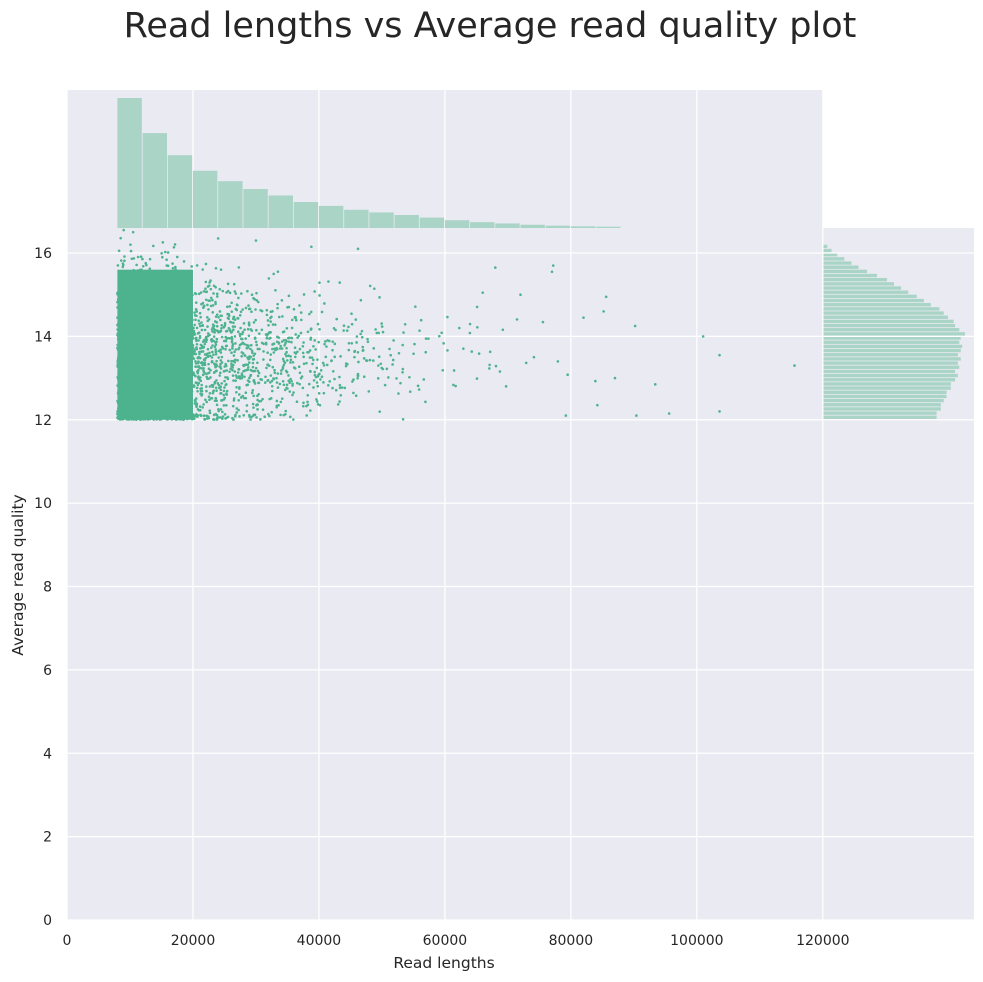  Describe the element at coordinates (898, 574) in the screenshot. I see `y-marginal-panel` at that location.